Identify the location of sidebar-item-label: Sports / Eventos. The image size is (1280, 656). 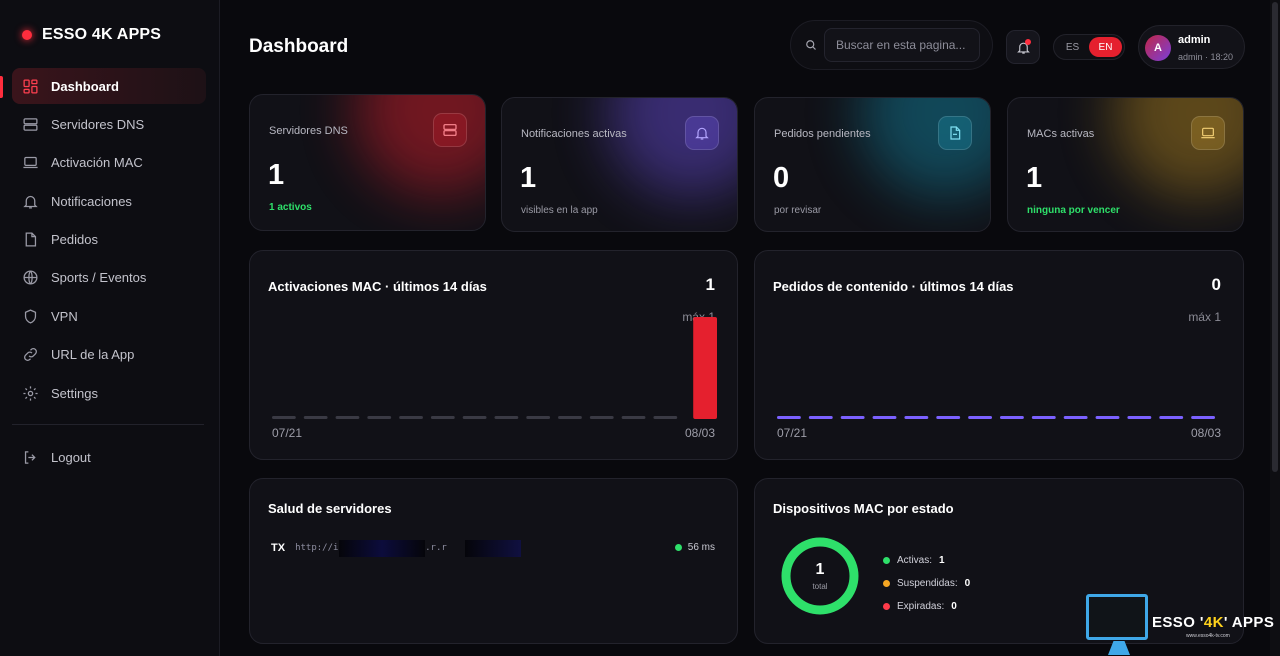
(99, 278).